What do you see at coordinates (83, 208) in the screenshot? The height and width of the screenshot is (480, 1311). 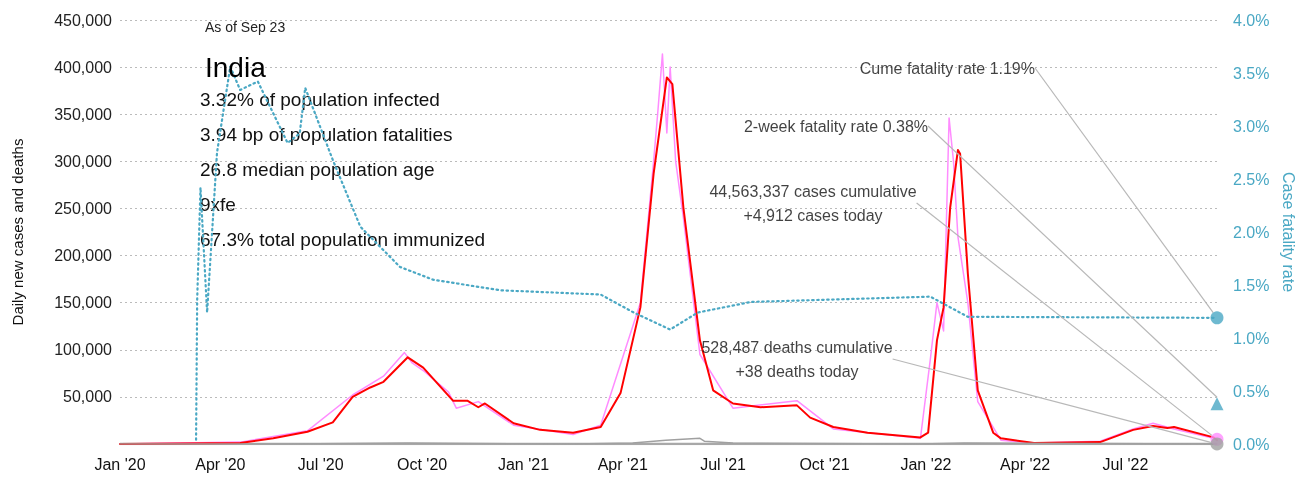 I see `y-tick-label: 250,000` at bounding box center [83, 208].